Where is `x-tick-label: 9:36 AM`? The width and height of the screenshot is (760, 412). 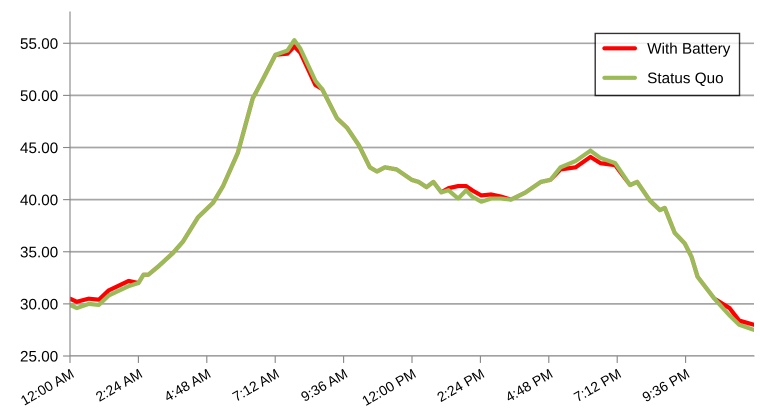
x-tick-label: 9:36 AM is located at coordinates (324, 385).